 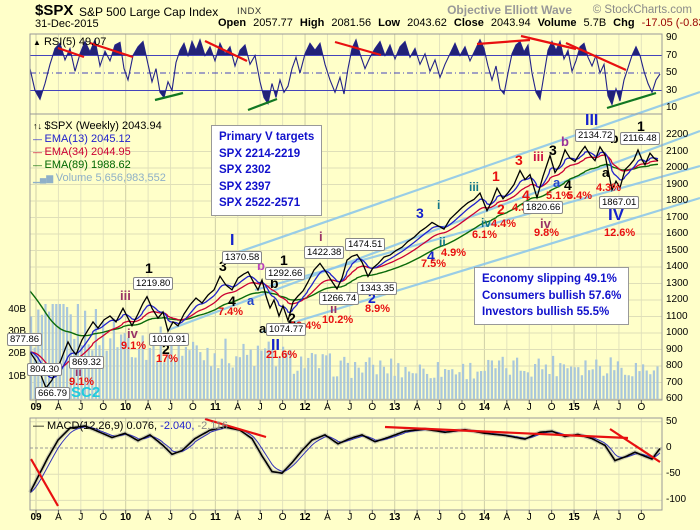 What do you see at coordinates (223, 266) in the screenshot?
I see `wave-label: 3` at bounding box center [223, 266].